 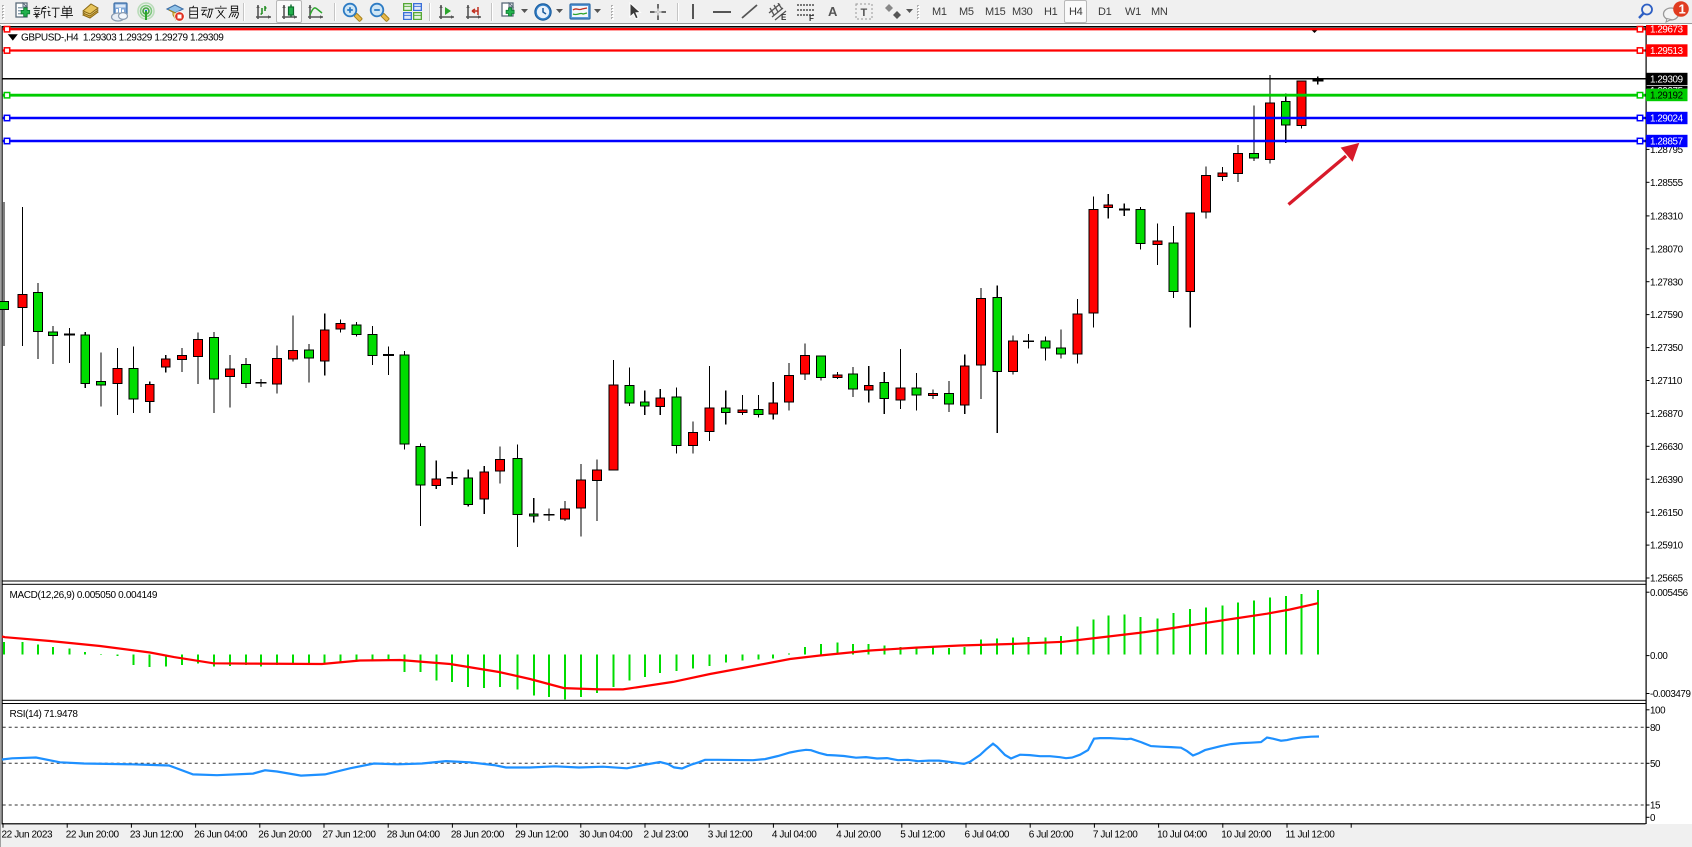 What do you see at coordinates (84, 595) in the screenshot?
I see `svg-text:MACD(12,26,9) 0.005050 0.00414: MACD(12,26,9) 0.005050 0.004149` at bounding box center [84, 595].